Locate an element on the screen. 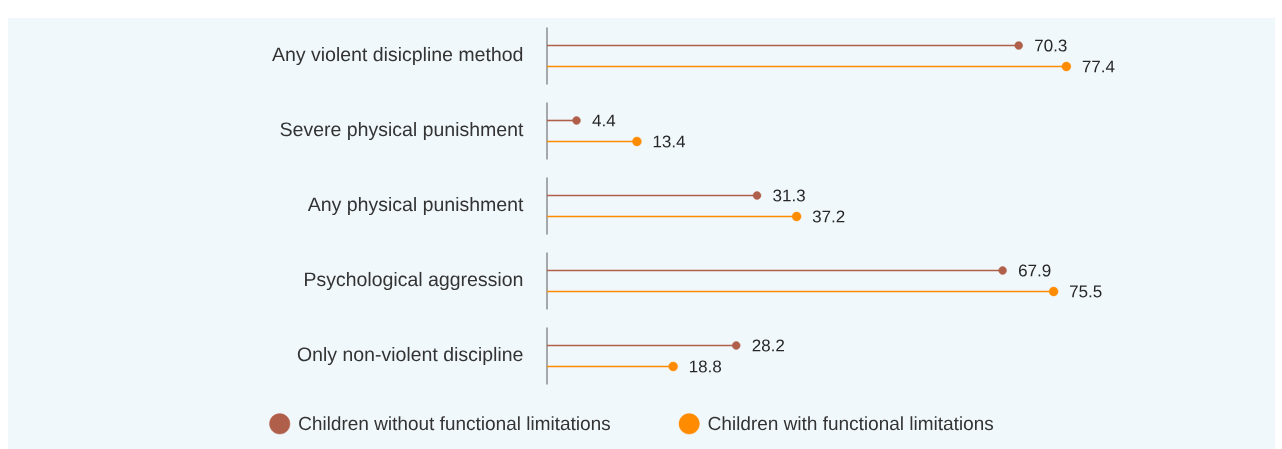  data-label: 37.2 is located at coordinates (828, 216).